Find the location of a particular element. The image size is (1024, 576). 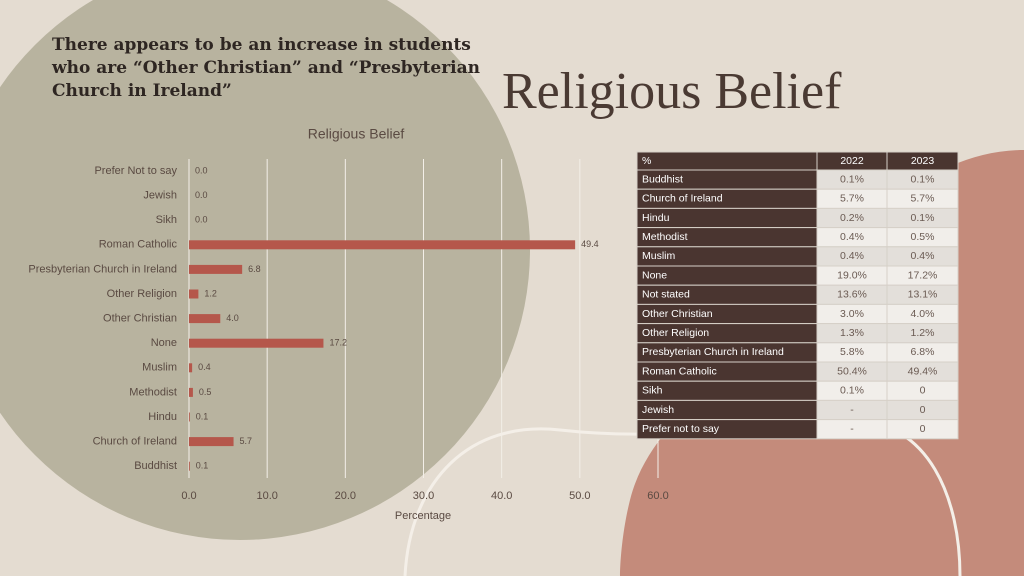

table-cell: Muslim is located at coordinates (659, 256).